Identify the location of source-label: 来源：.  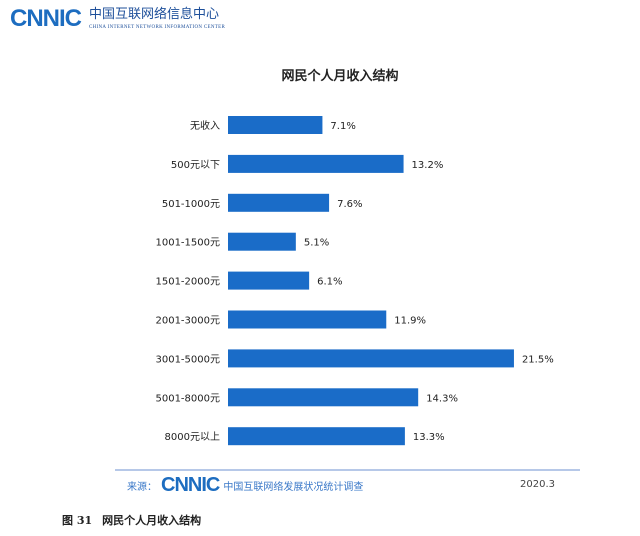
(142, 487).